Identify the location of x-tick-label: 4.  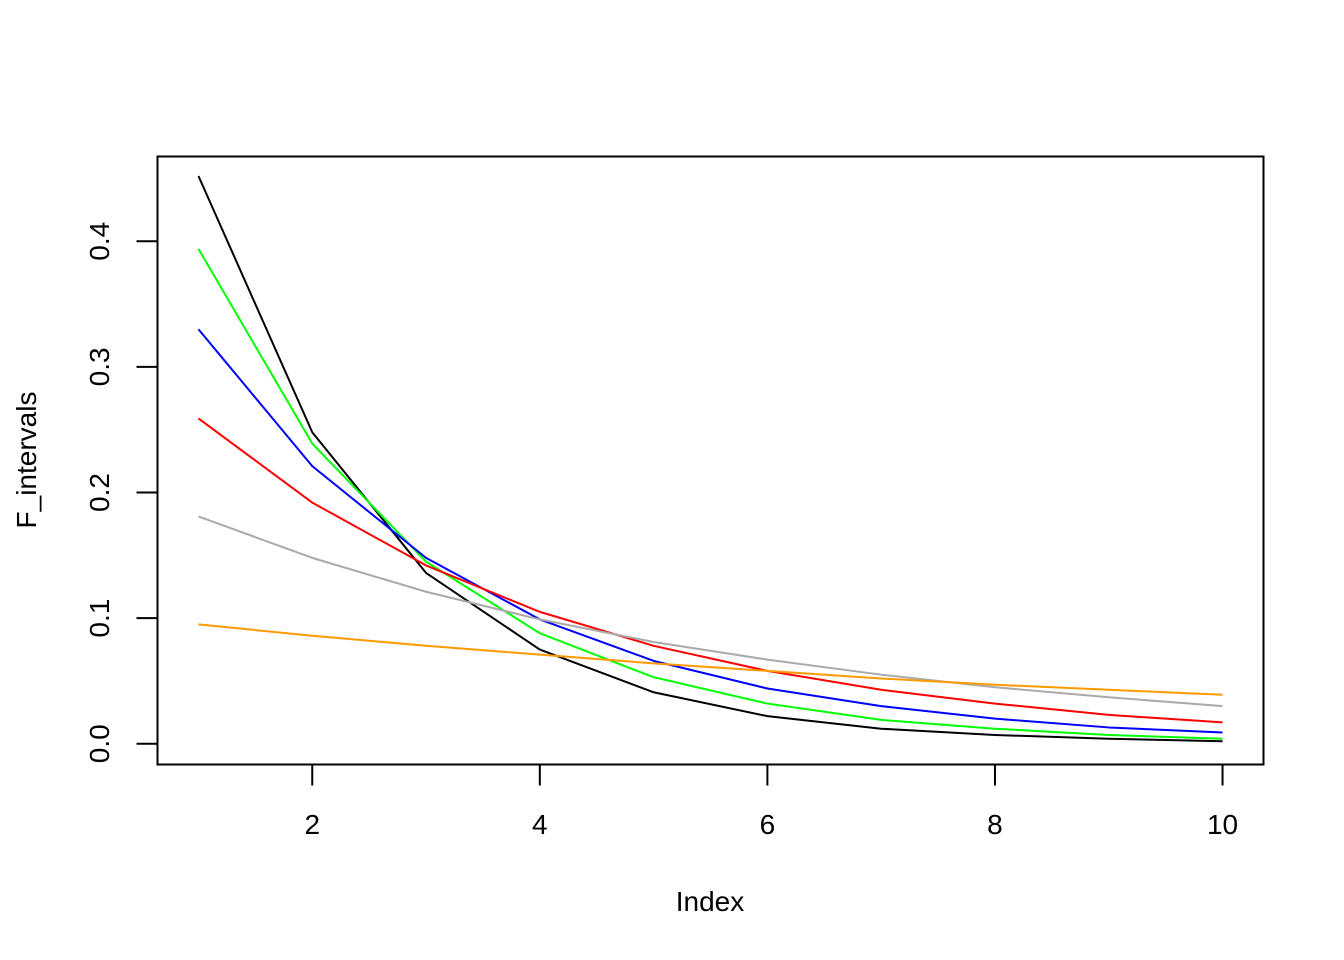
(540, 824).